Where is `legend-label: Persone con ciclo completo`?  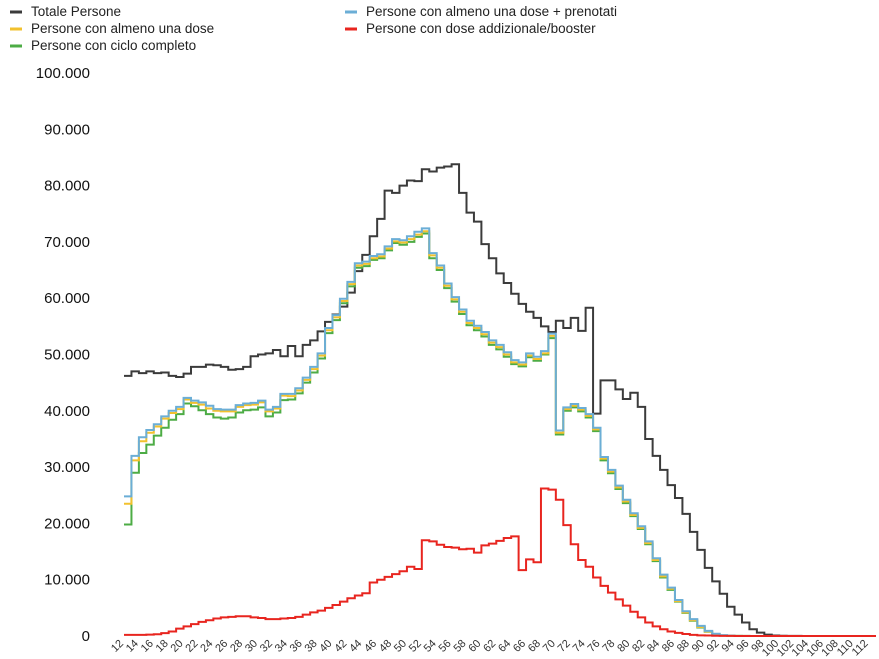
legend-label: Persone con ciclo completo is located at coordinates (113, 45).